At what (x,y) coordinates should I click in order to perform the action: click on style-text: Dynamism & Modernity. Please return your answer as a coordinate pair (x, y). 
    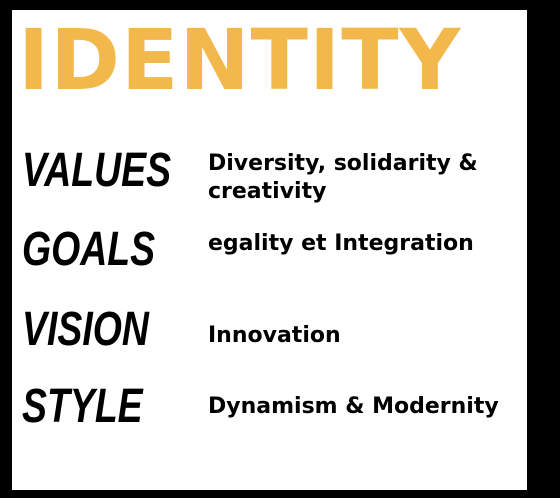
    Looking at the image, I should click on (353, 406).